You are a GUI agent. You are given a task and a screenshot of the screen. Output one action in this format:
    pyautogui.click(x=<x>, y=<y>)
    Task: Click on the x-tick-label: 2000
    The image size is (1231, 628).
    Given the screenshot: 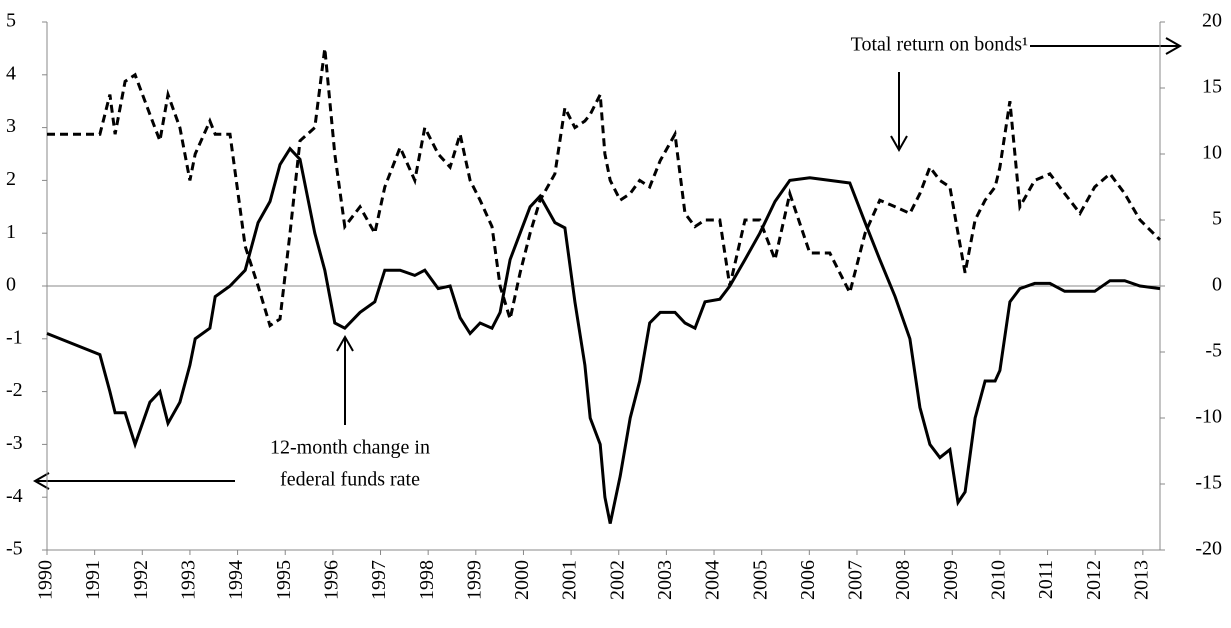 What is the action you would take?
    pyautogui.click(x=522, y=580)
    